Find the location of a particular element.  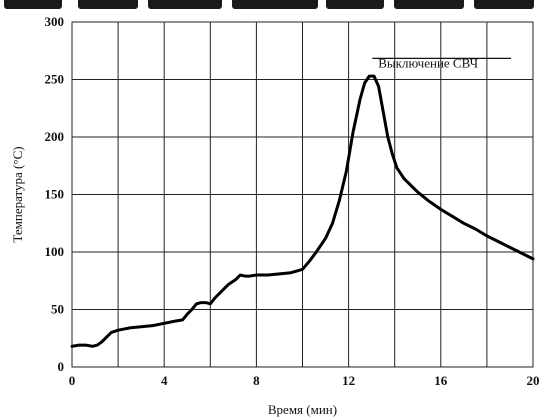

x-tick-label: 0 is located at coordinates (72, 380).